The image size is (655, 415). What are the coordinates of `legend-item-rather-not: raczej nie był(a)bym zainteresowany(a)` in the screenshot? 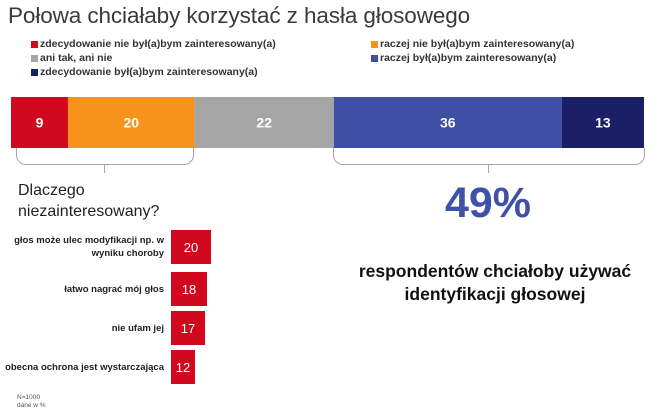 It's located at (472, 44).